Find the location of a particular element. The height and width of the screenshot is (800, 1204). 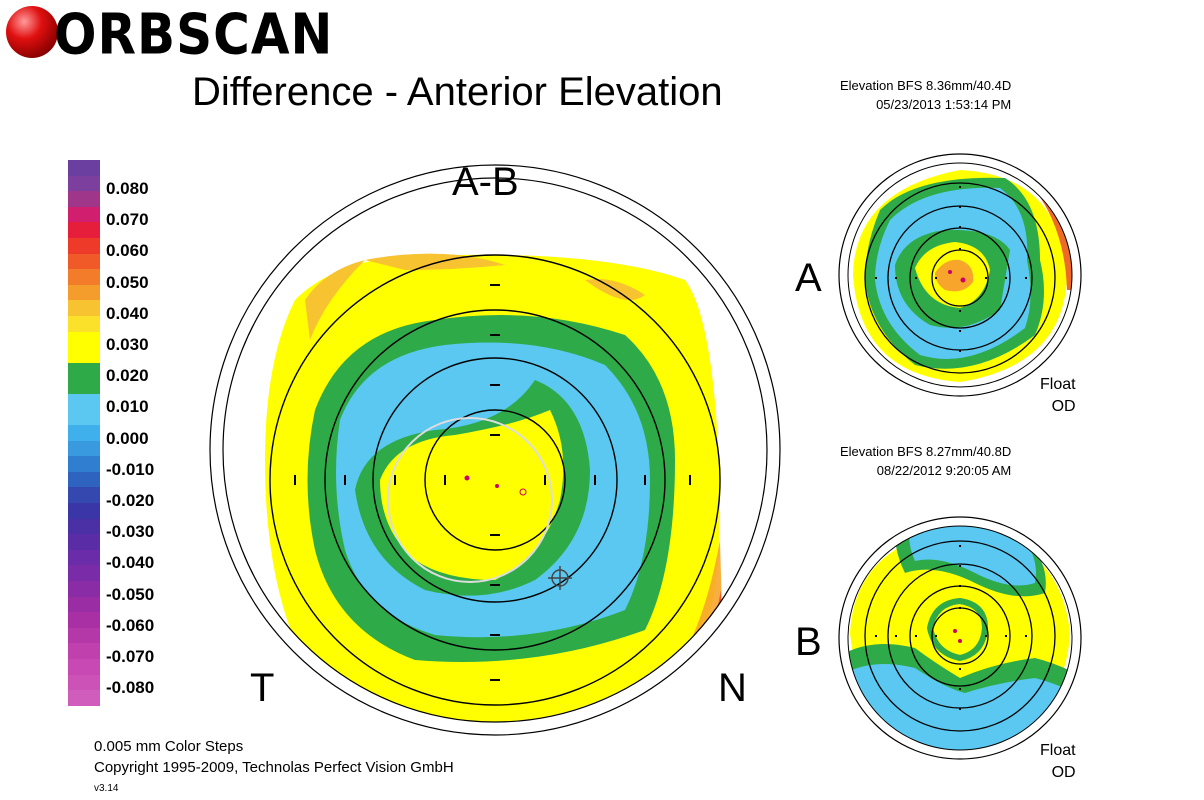

color-scale-label: -0.070 is located at coordinates (130, 657).